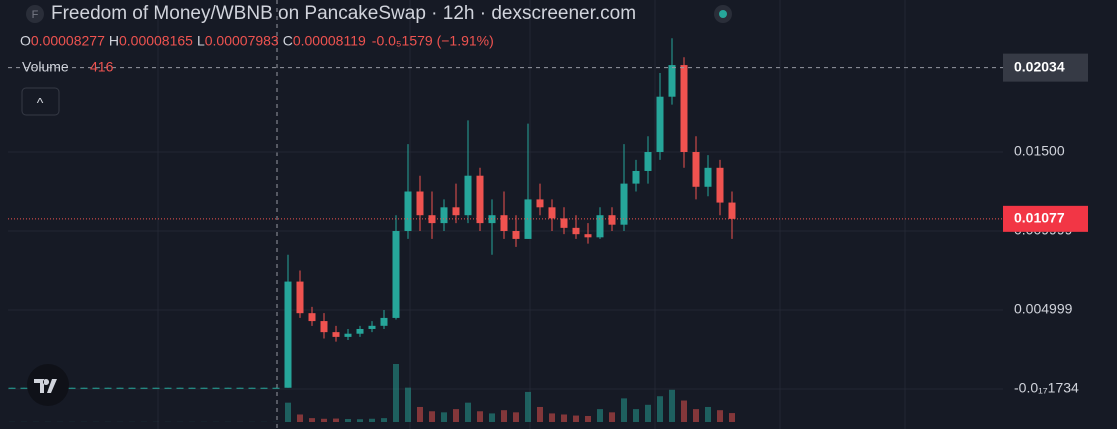  Describe the element at coordinates (201, 41) in the screenshot. I see `ohlc-label: L` at that location.